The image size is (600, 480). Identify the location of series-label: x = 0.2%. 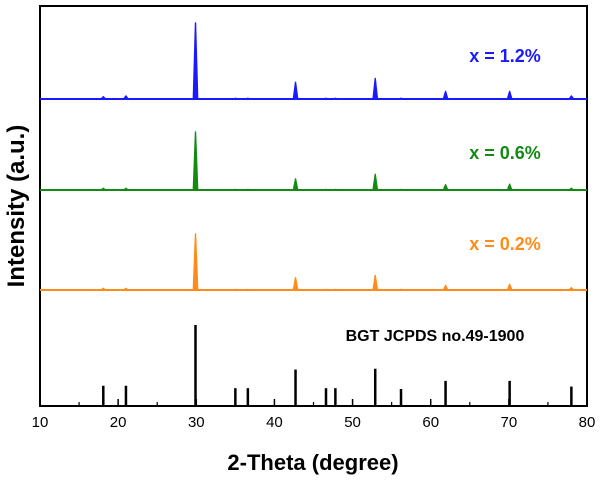
(505, 244).